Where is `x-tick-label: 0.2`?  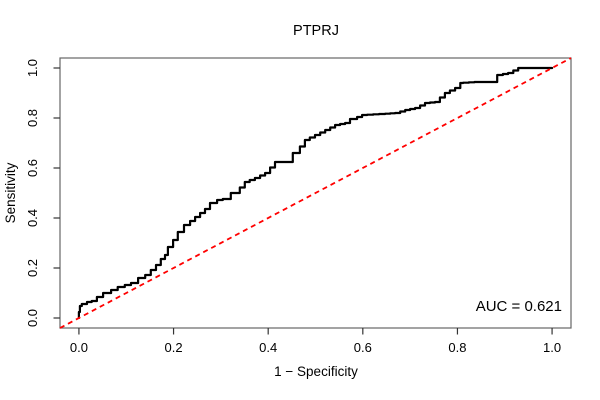 x-tick-label: 0.2 is located at coordinates (174, 347).